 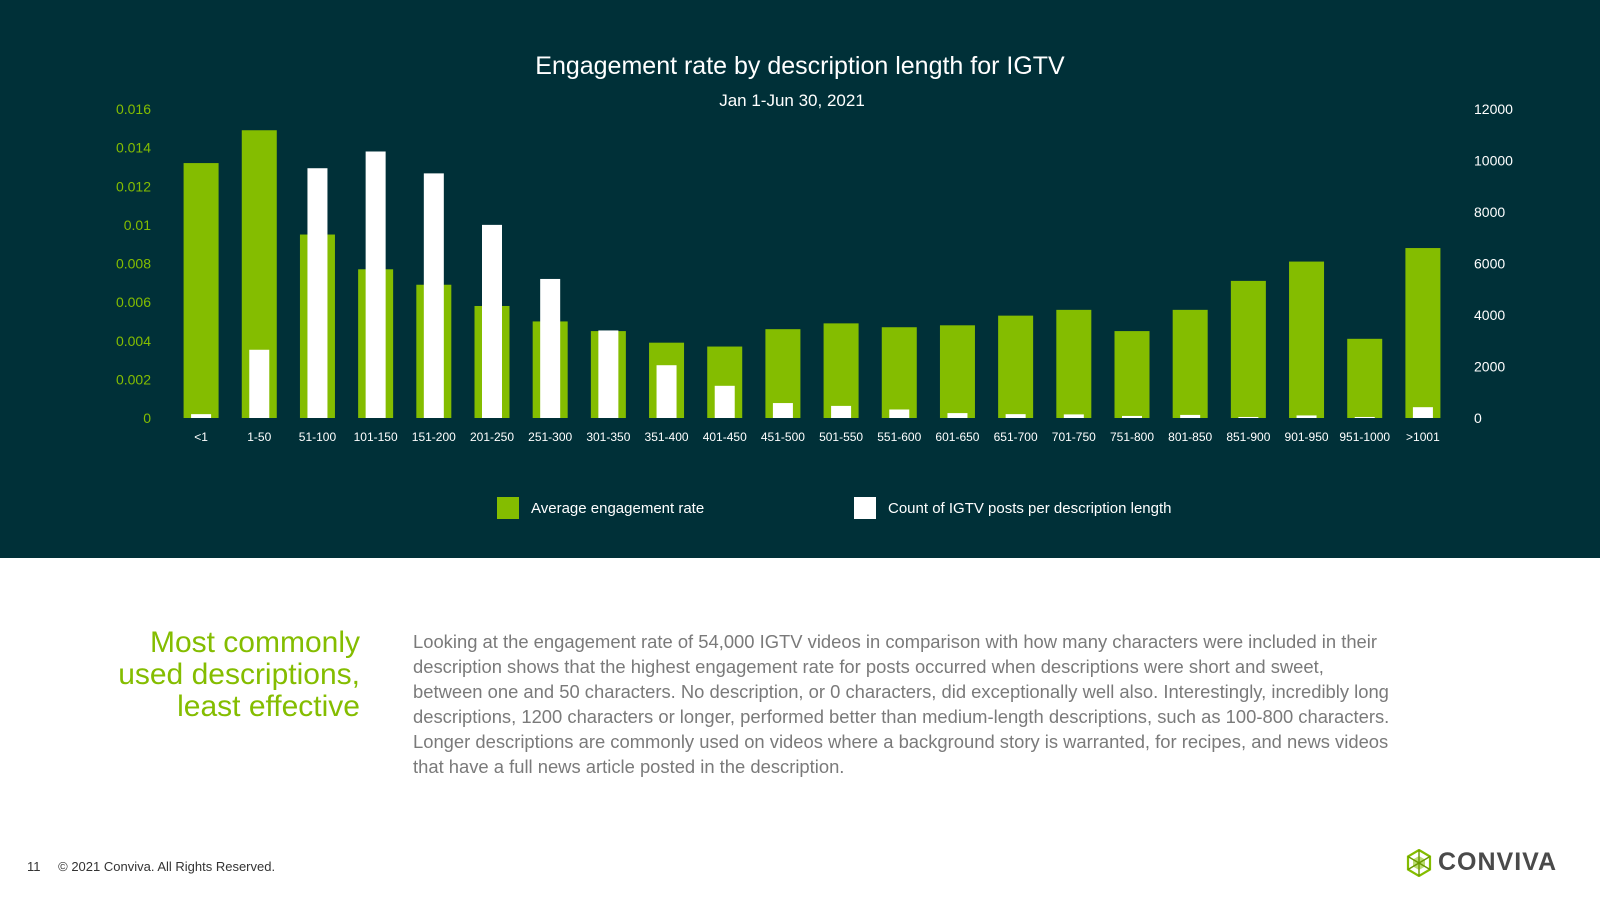 What do you see at coordinates (1074, 437) in the screenshot?
I see `x-tick-label: 701-750` at bounding box center [1074, 437].